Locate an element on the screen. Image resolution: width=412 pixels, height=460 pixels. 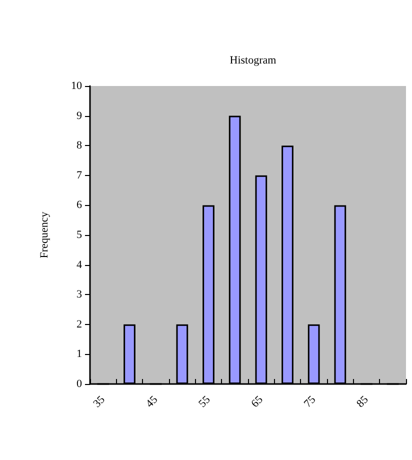
x-tick-label: 35 is located at coordinates (99, 401).